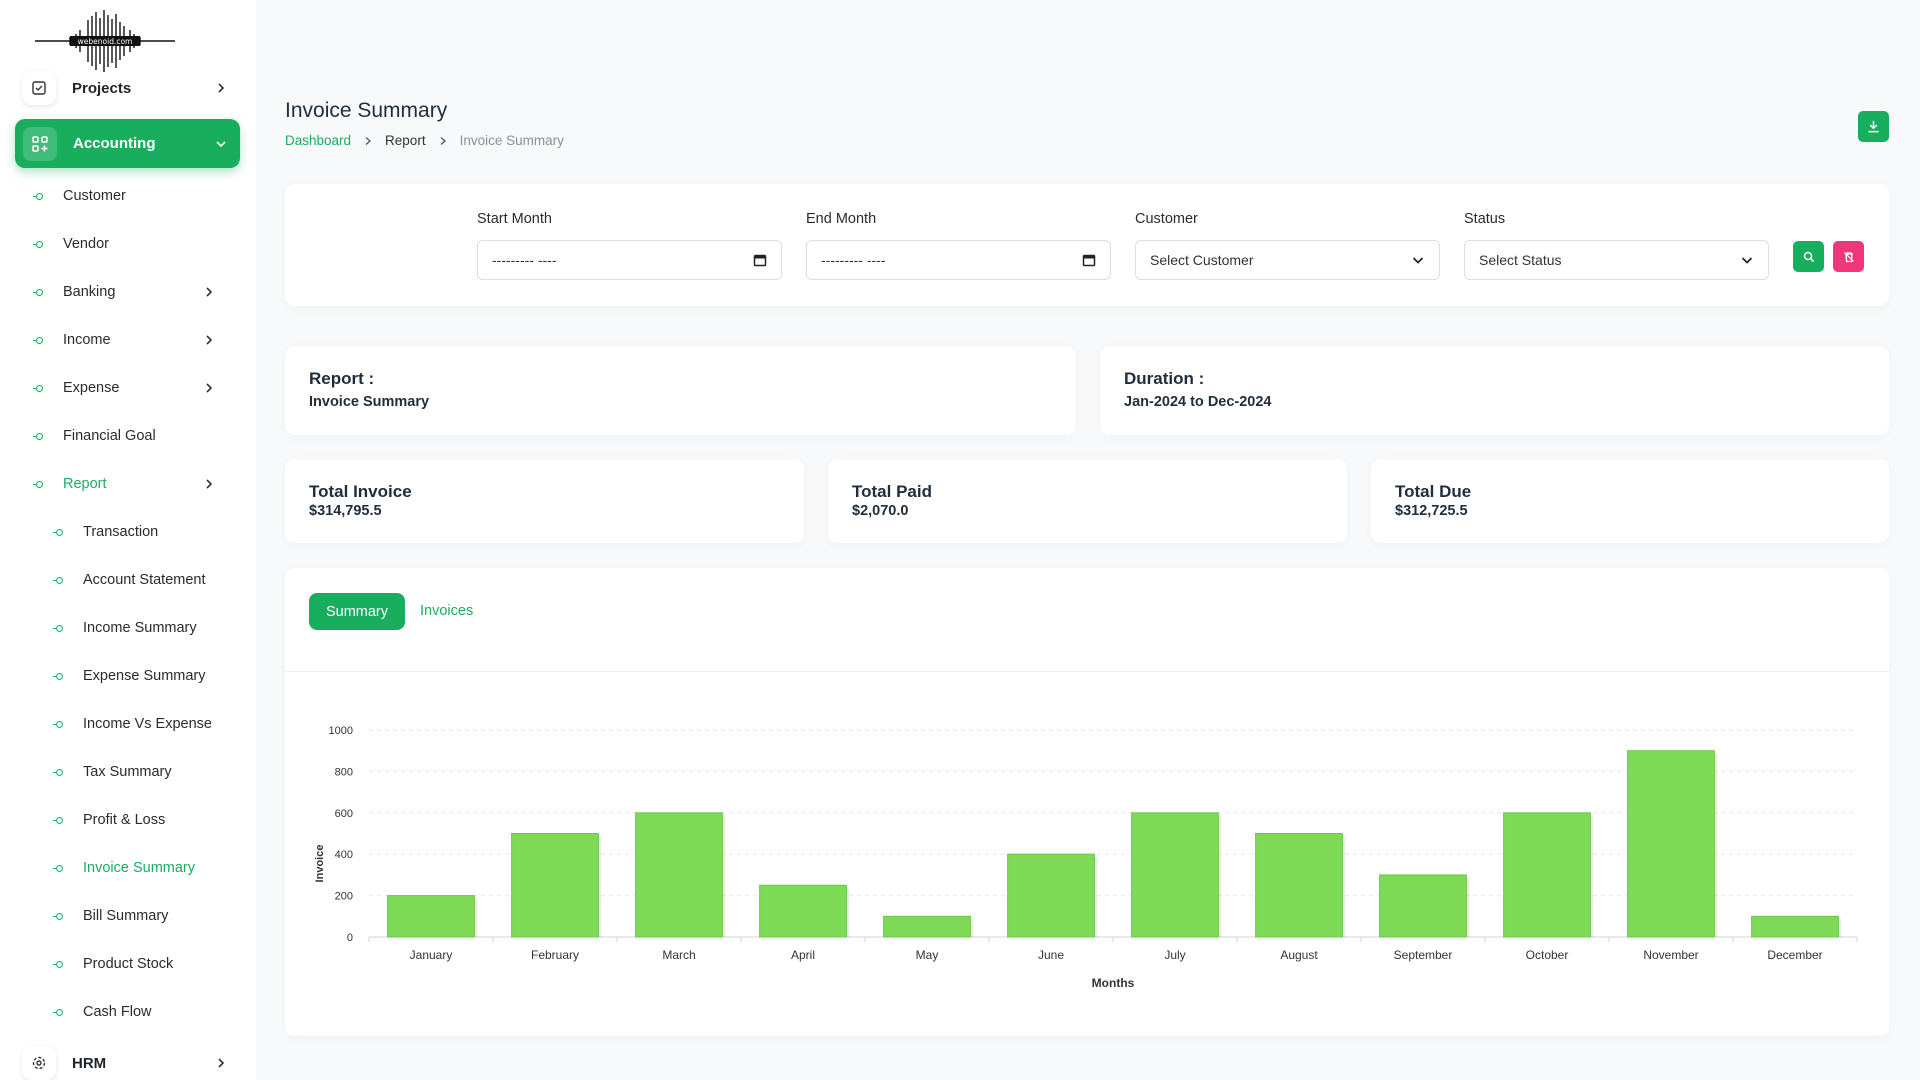 Image resolution: width=1920 pixels, height=1080 pixels. I want to click on sidebar-item-report: Report, so click(134, 484).